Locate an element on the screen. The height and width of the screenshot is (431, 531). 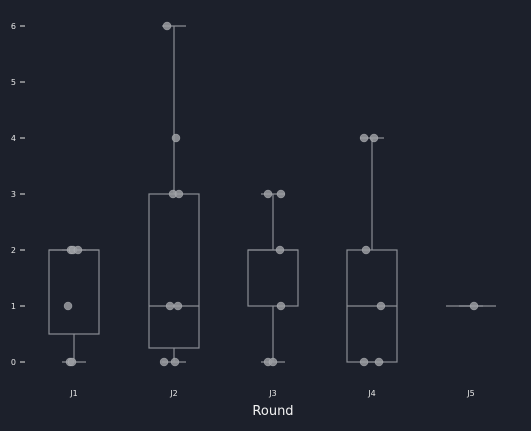
y-tick-label: 1 is located at coordinates (13, 306).